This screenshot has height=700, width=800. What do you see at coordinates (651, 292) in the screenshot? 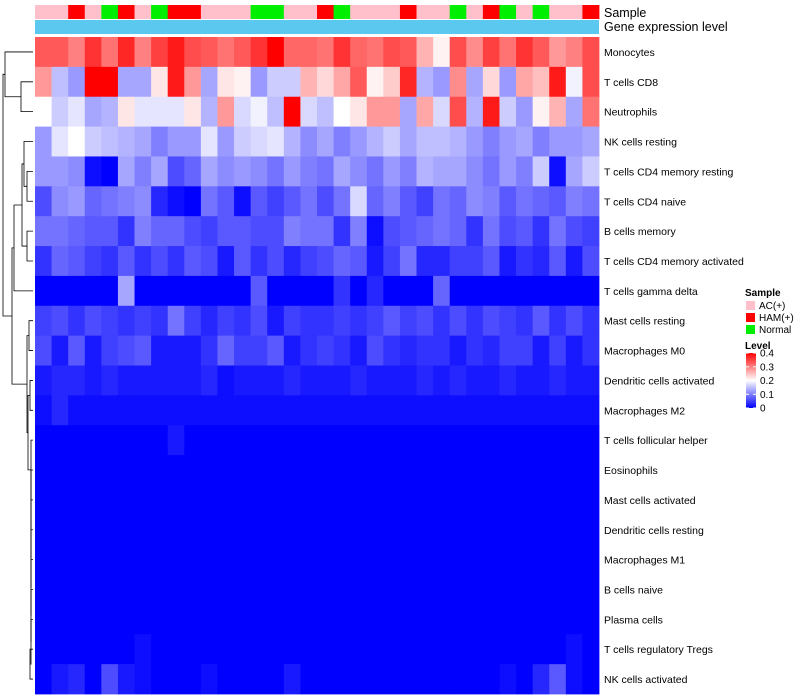
I see `row-label: T cells gamma delta` at bounding box center [651, 292].